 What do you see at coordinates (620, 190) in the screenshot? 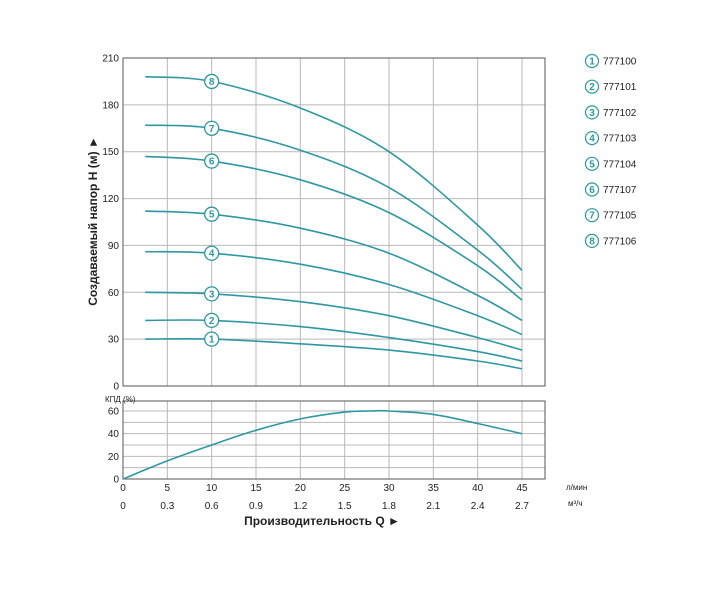
I see `legend-item-label: 777107` at bounding box center [620, 190].